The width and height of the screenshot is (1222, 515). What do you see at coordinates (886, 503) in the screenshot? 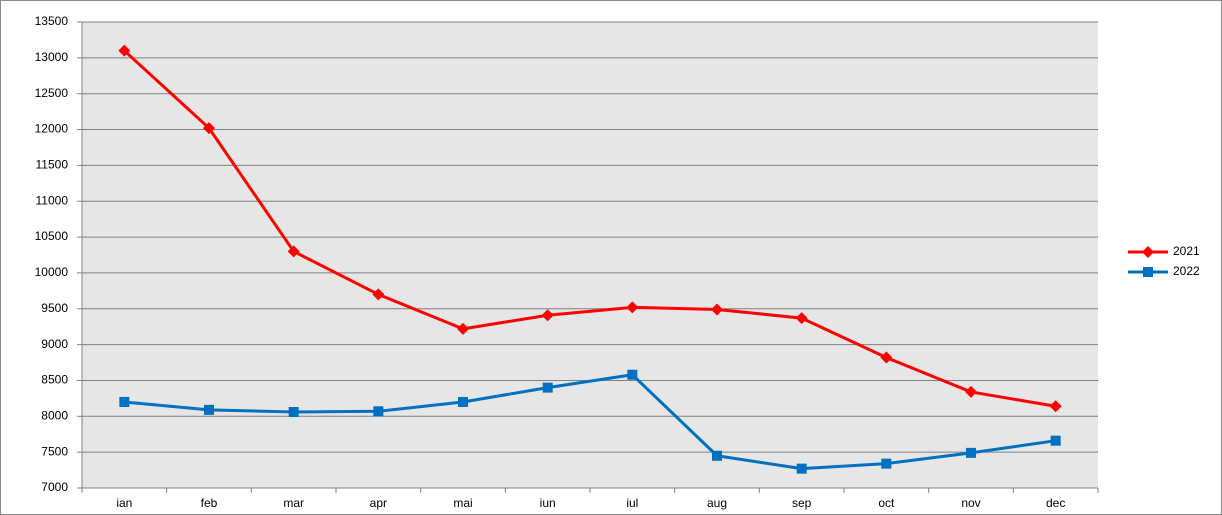
I see `x-tick-label: oct` at bounding box center [886, 503].